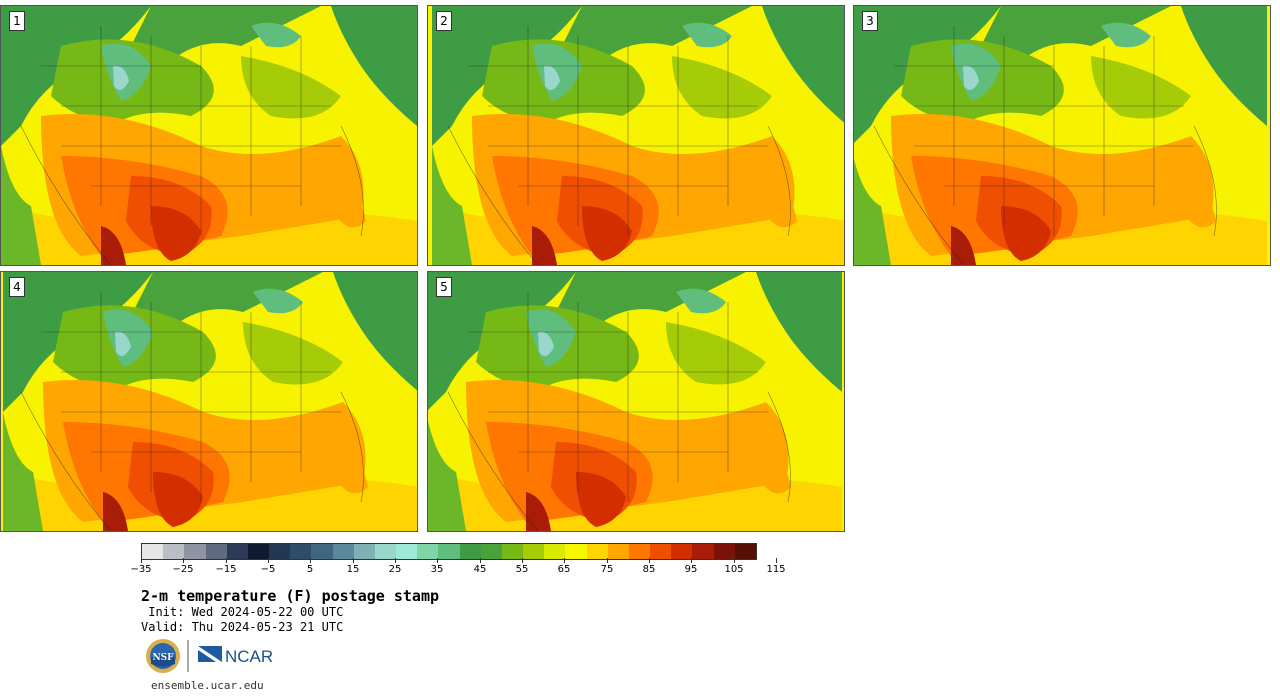 The image size is (1280, 696). I want to click on panel-label: 2, so click(444, 21).